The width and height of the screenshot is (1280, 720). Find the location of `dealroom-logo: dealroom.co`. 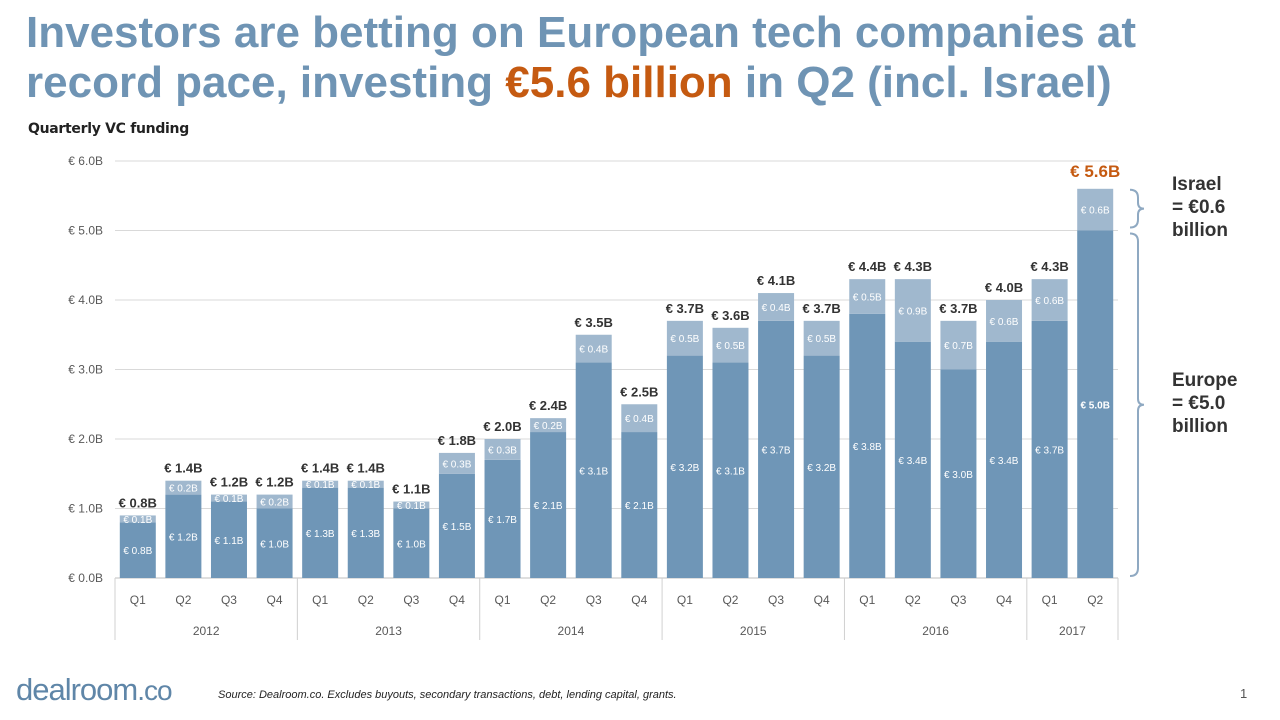

dealroom-logo: dealroom.co is located at coordinates (94, 689).